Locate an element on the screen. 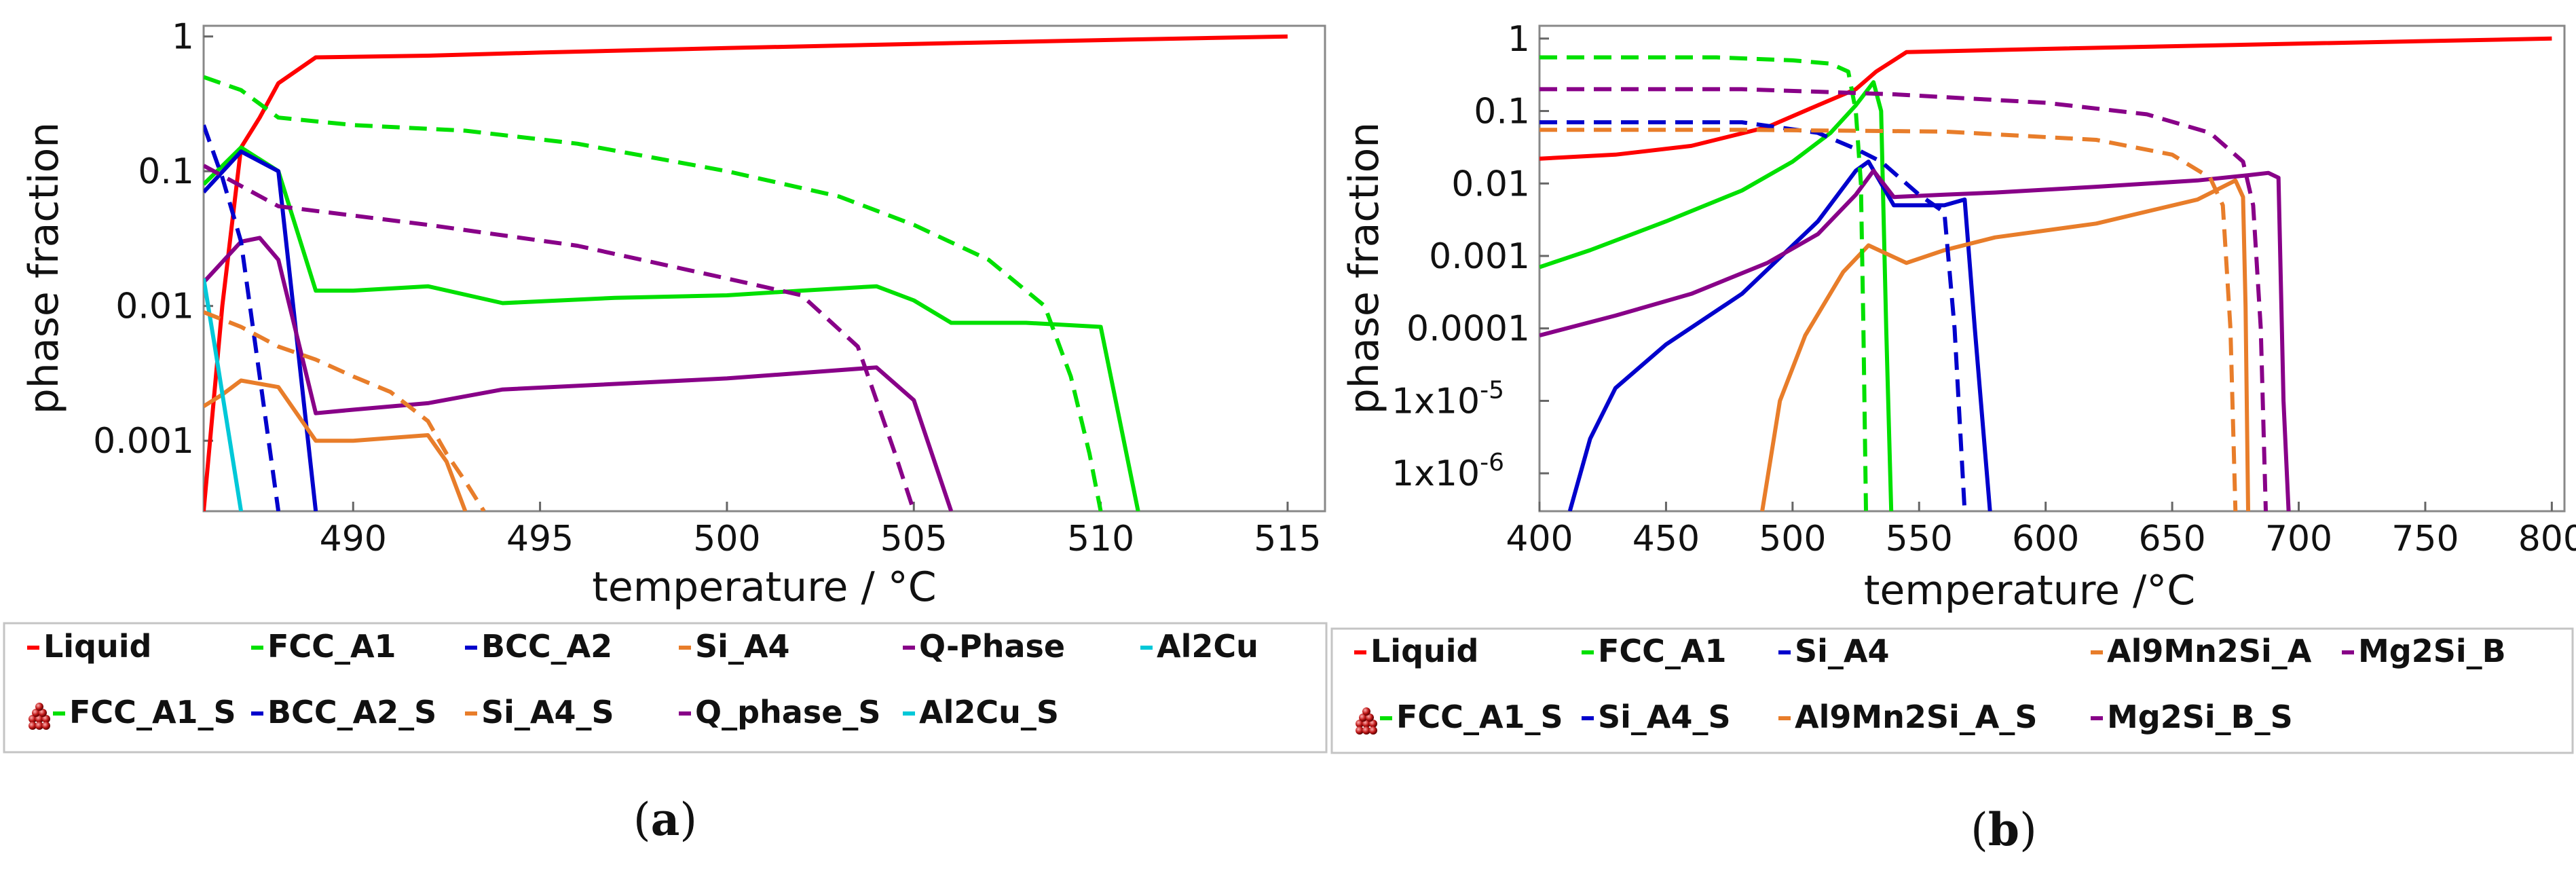 The height and width of the screenshot is (871, 2576). panel-a-caption-open: ( is located at coordinates (642, 820).